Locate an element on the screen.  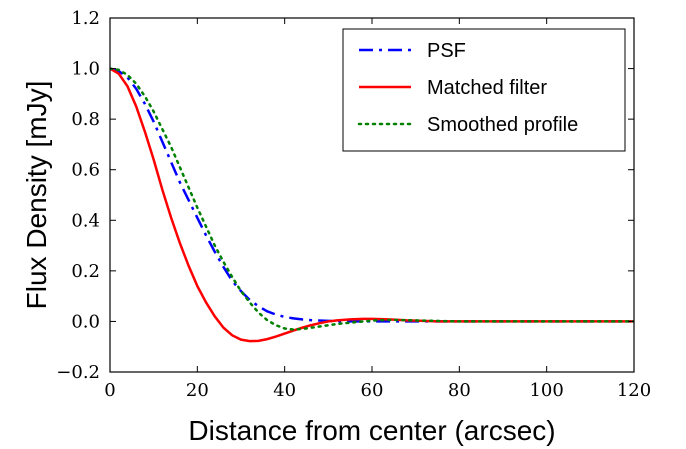
y-axis-label: Flux Density [mJy] is located at coordinates (36, 195).